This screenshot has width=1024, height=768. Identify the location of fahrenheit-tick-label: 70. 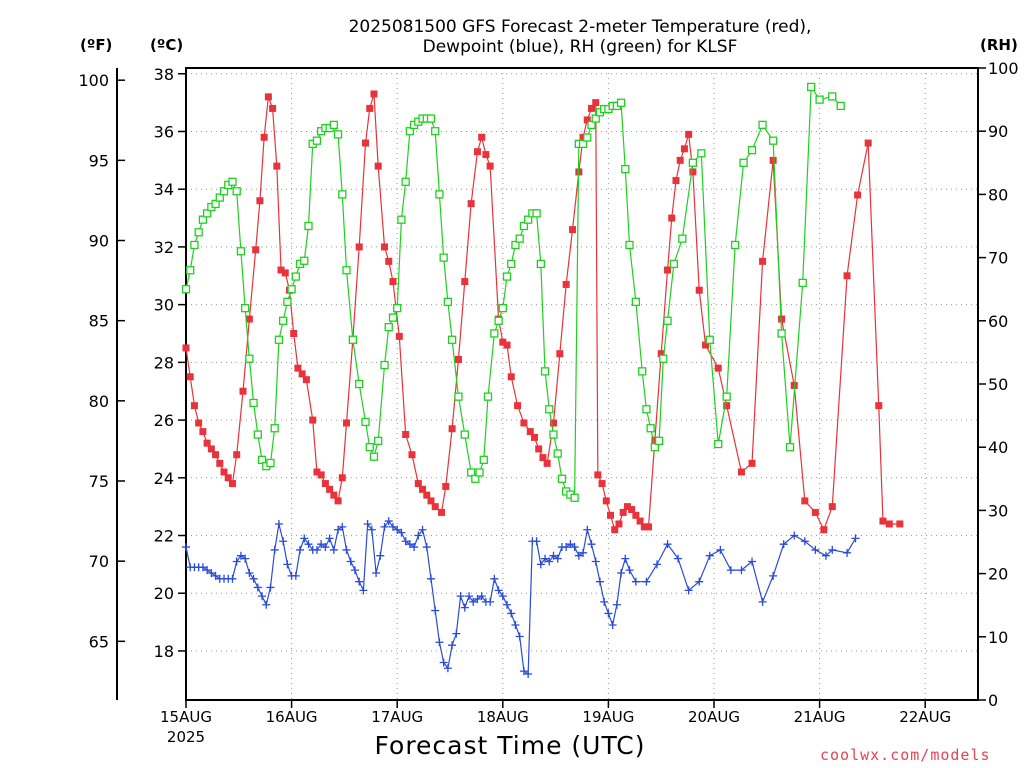
(99, 561).